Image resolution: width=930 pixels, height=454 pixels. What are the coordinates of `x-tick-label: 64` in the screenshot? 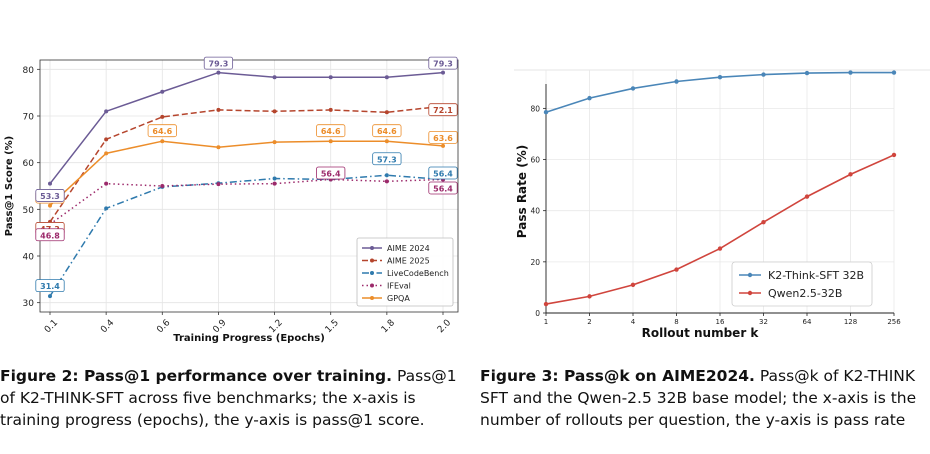 It's located at (807, 322).